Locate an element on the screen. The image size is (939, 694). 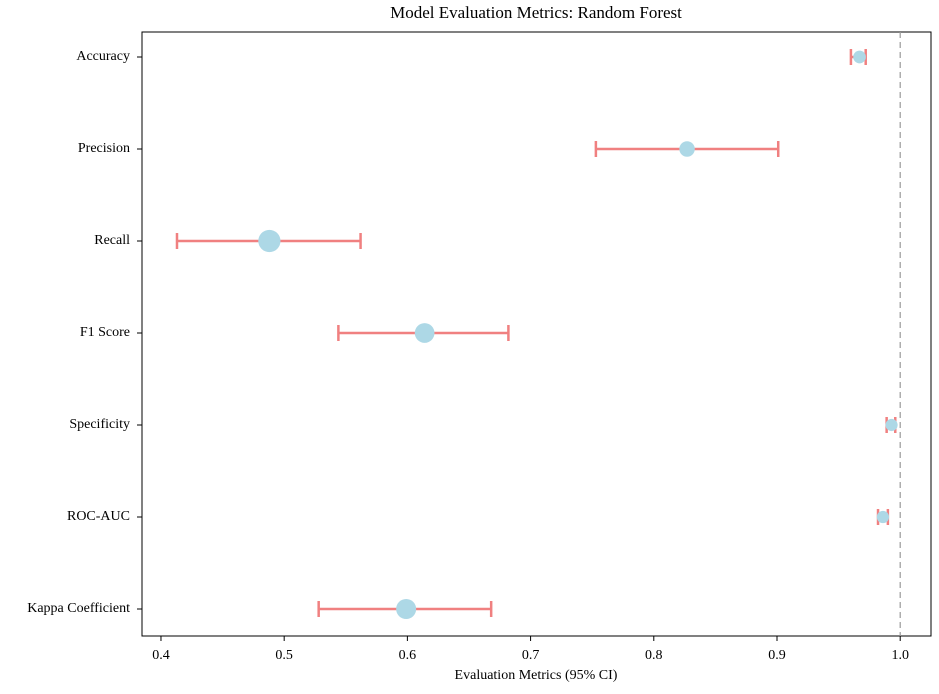
y-tick-label: Kappa Coefficient is located at coordinates (78, 608).